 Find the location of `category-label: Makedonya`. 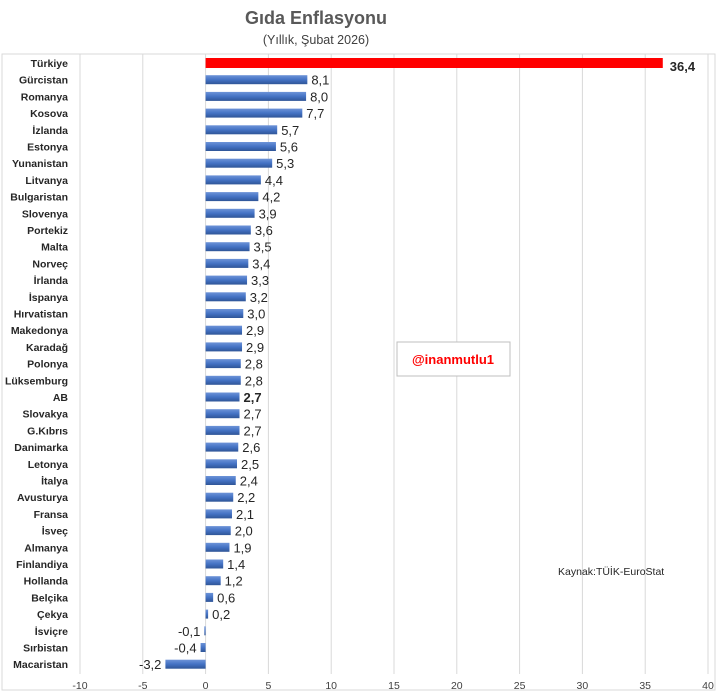

category-label: Makedonya is located at coordinates (39, 331).